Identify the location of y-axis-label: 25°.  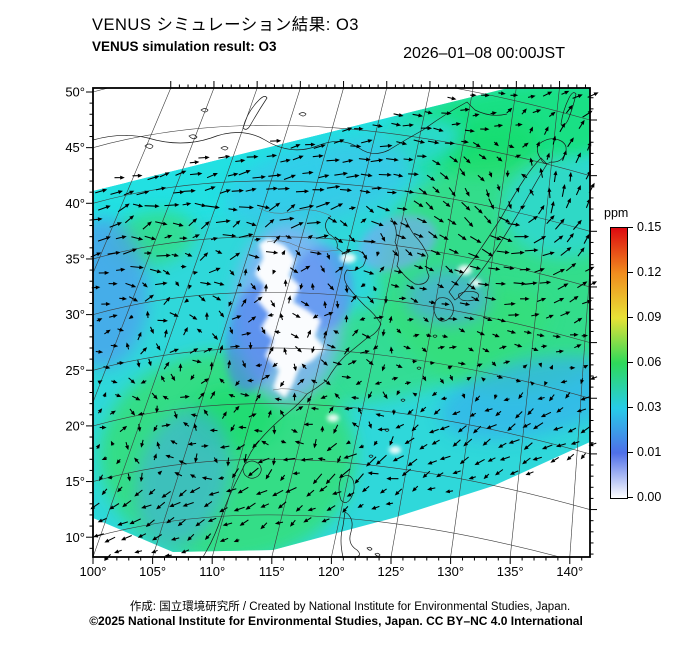
(75, 370).